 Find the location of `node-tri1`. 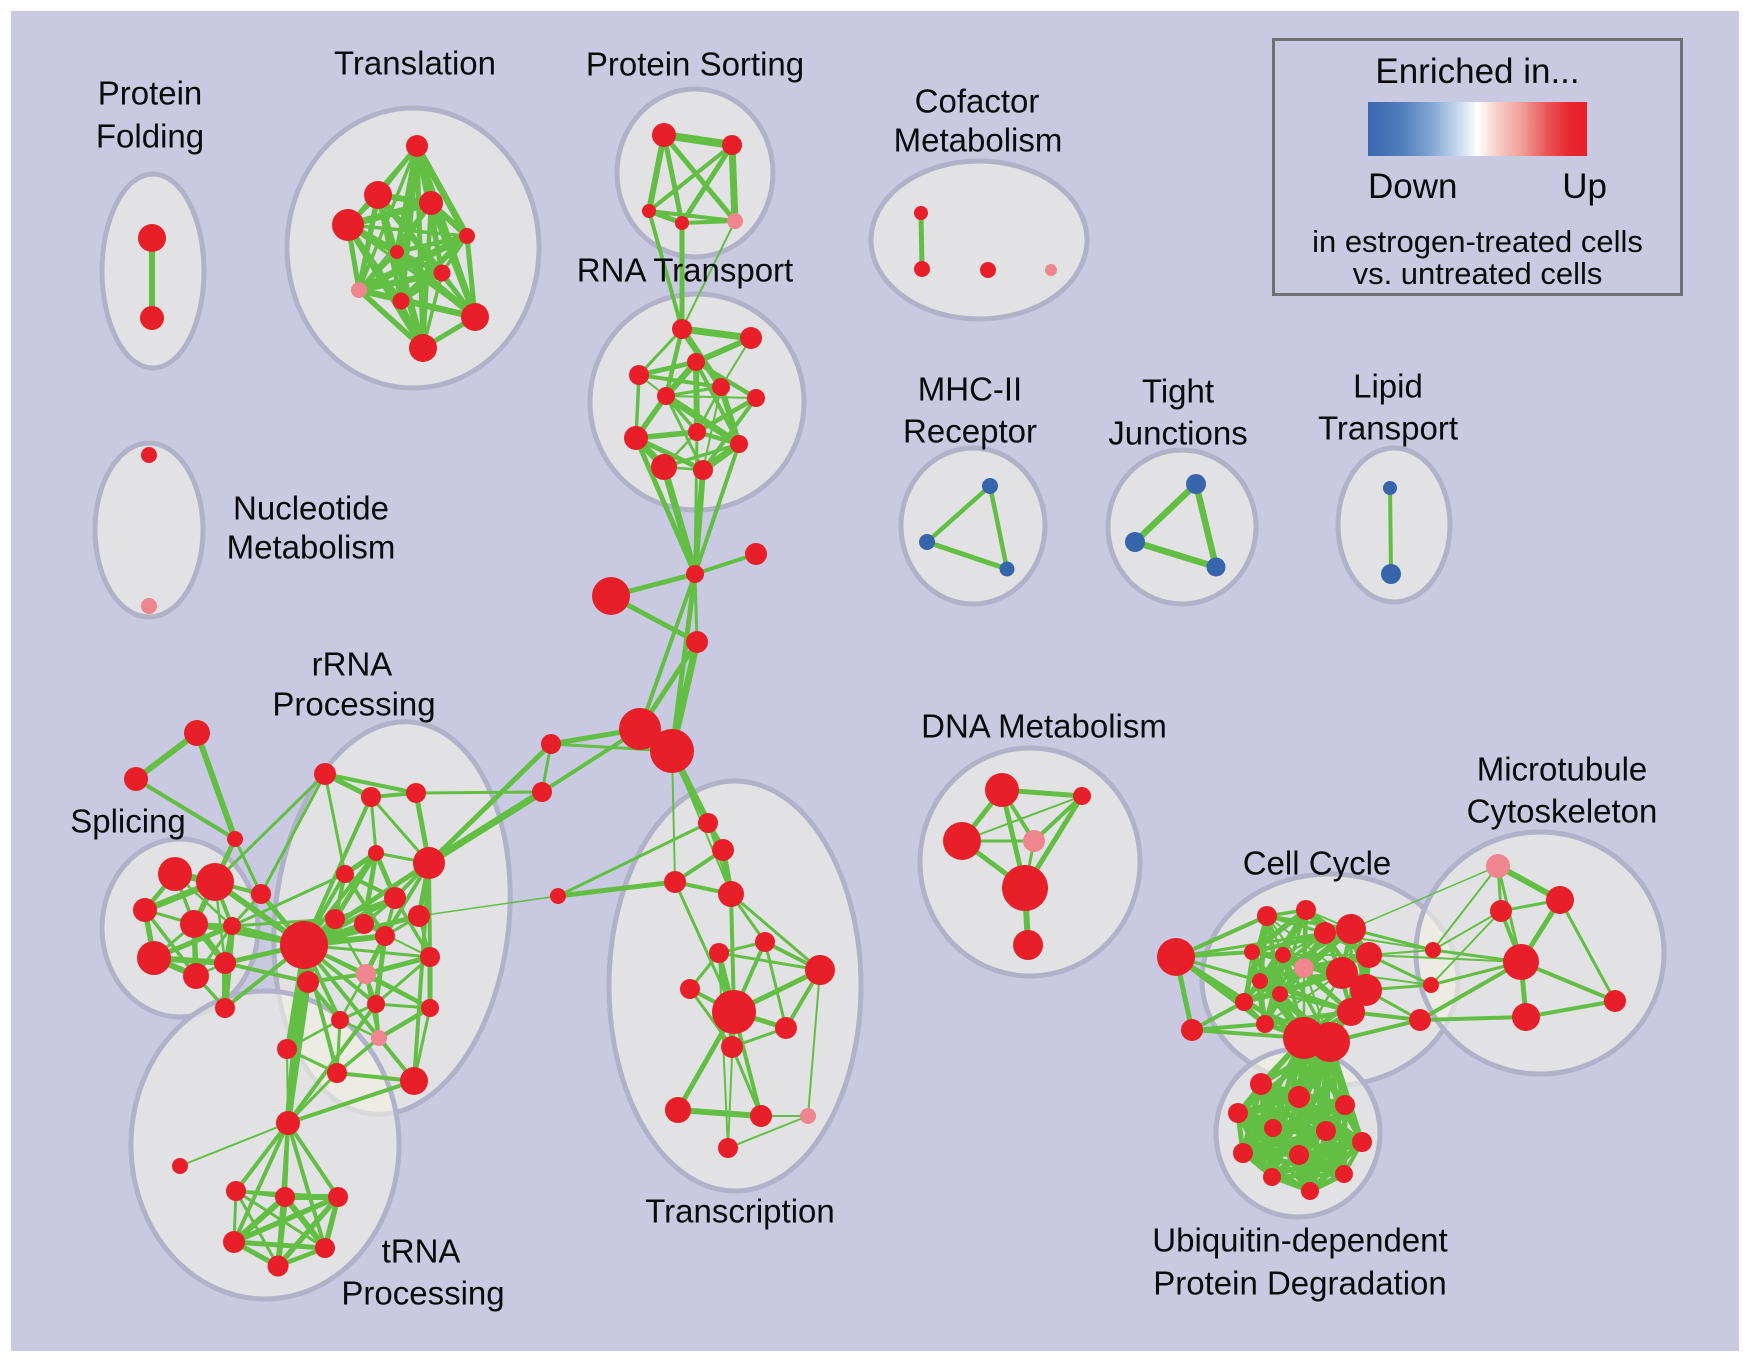

node-tri1 is located at coordinates (197, 733).